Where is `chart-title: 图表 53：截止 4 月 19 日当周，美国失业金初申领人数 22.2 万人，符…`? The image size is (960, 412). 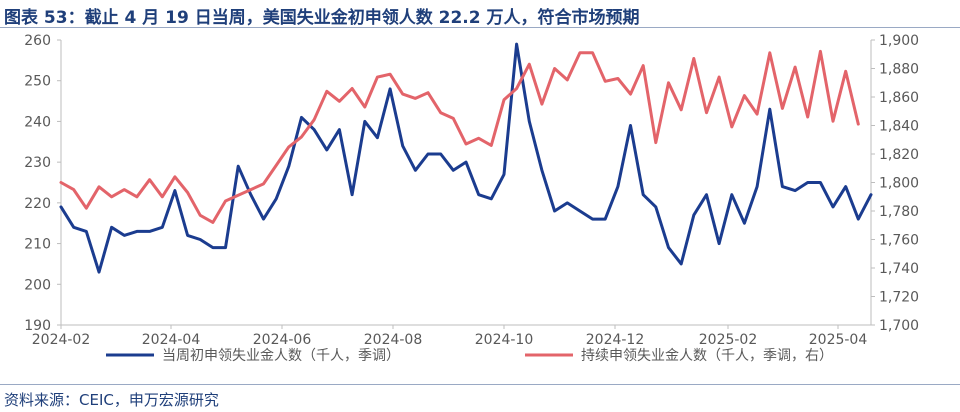
chart-title: 图表 53：截止 4 月 19 日当周，美国失业金初申领人数 22.2 万人，符… is located at coordinates (322, 18).